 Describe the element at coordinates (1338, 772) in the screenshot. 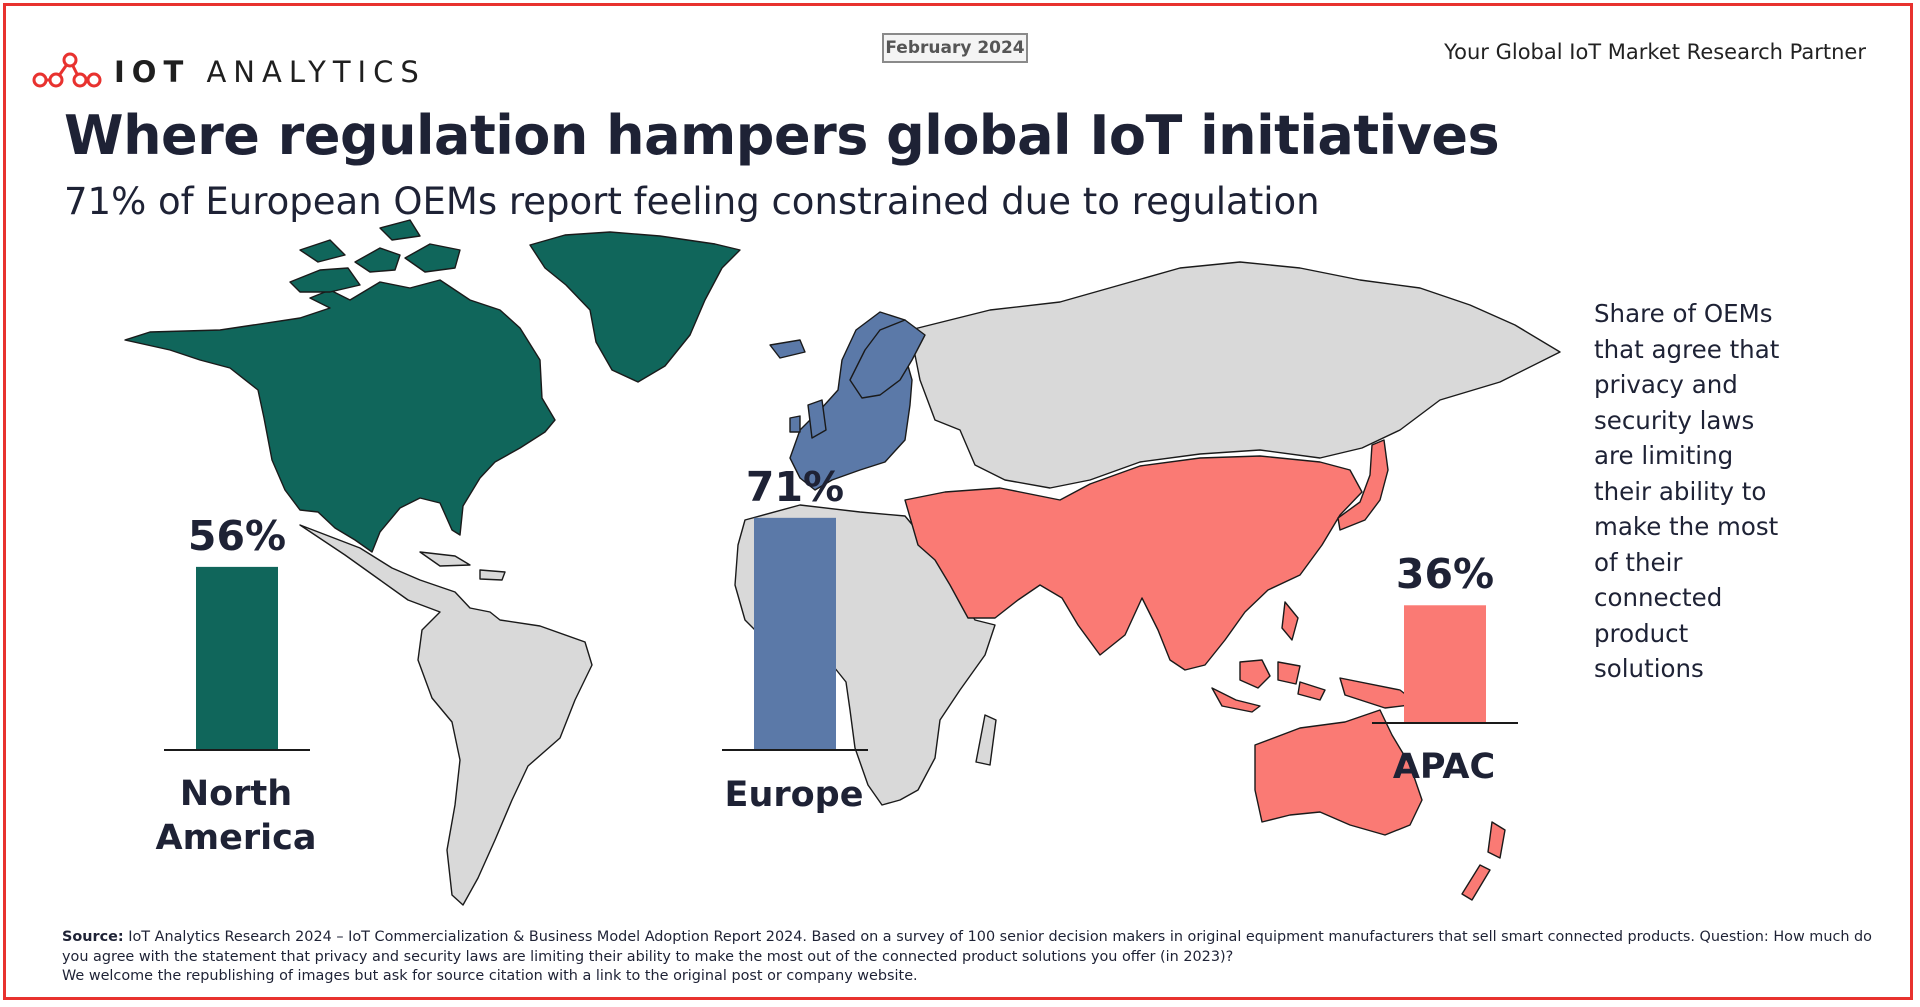

I see `map-australia` at that location.